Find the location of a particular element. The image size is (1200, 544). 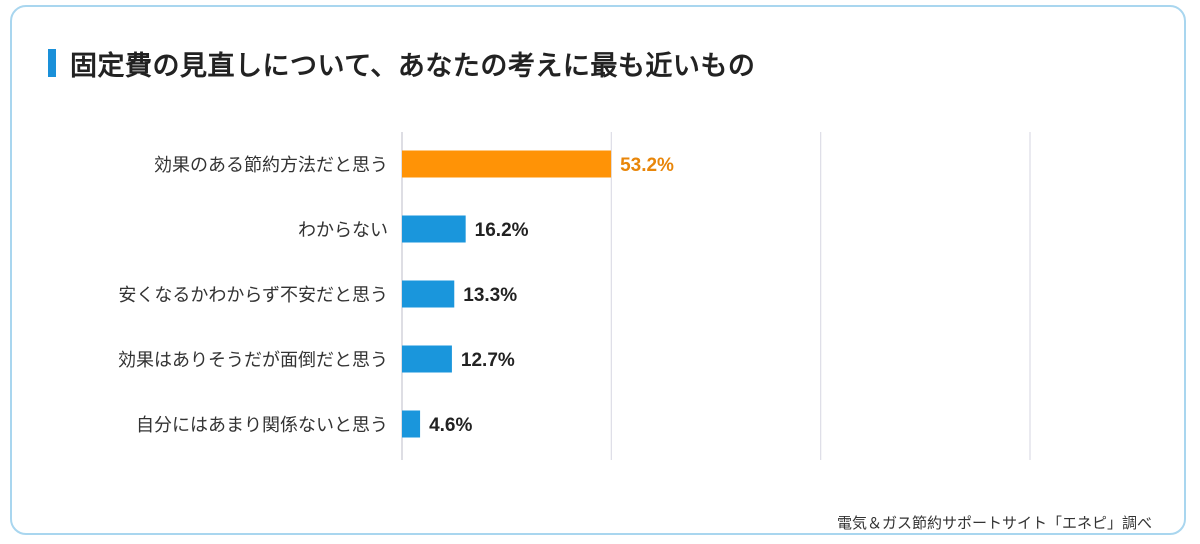

data-label: 16.2% is located at coordinates (502, 230).